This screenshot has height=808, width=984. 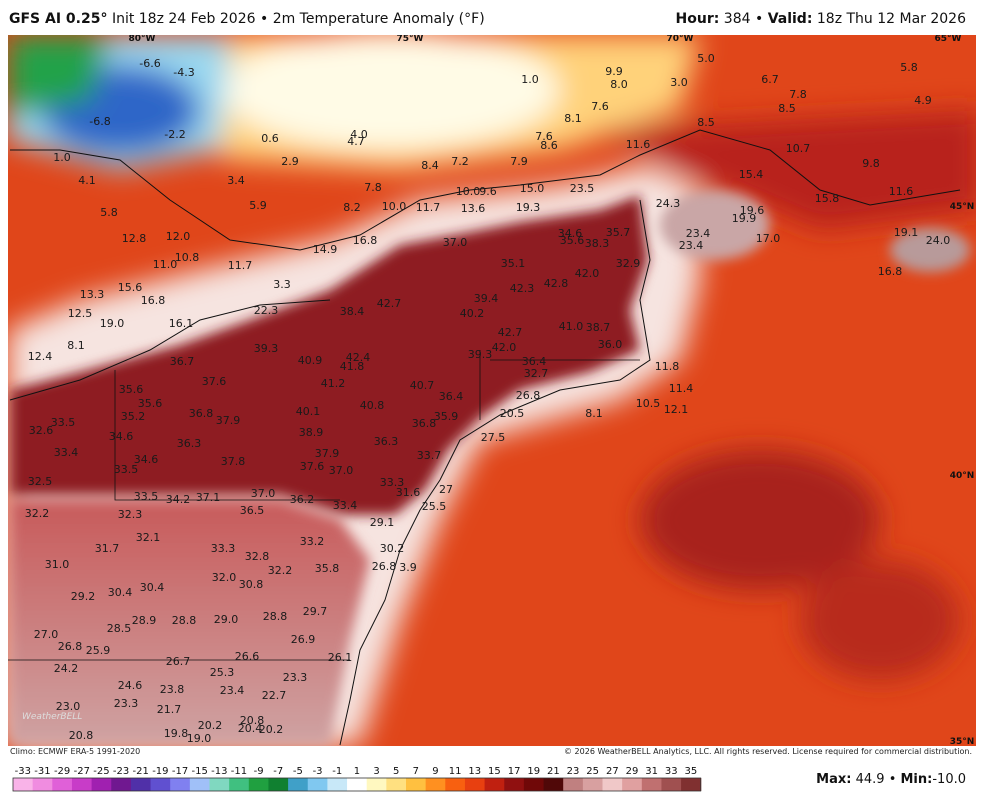 I want to click on map-value: 21.7, so click(x=169, y=709).